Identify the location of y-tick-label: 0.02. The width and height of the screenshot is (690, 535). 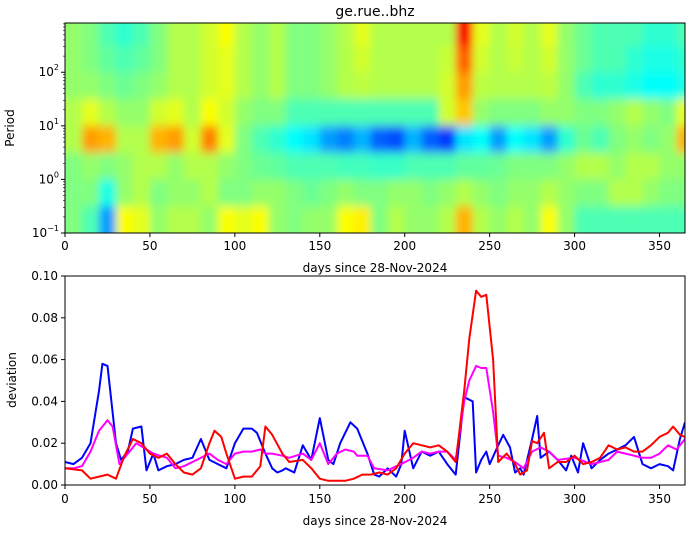
(44, 443).